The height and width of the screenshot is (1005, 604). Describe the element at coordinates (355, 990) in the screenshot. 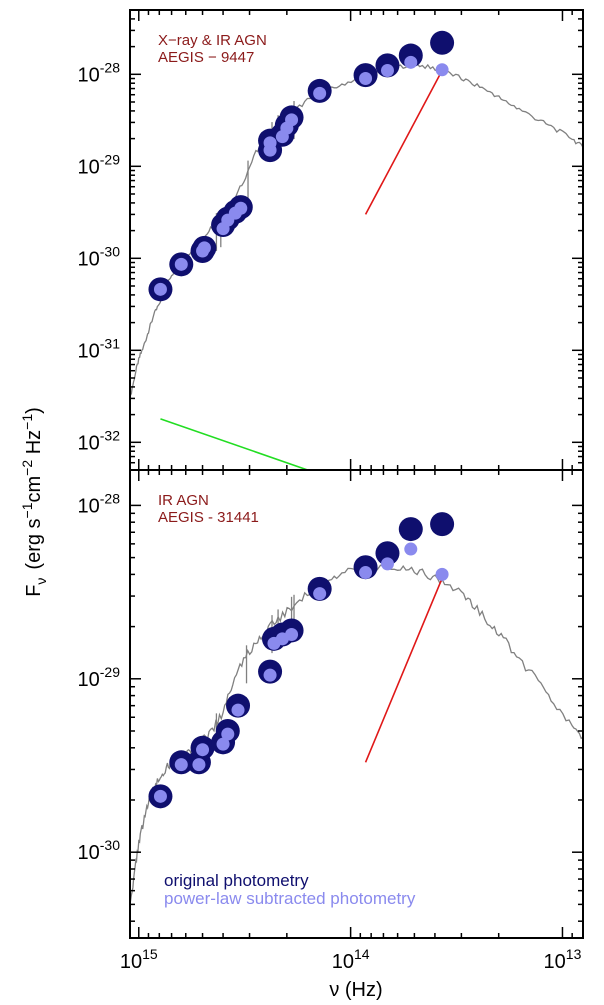

I see `x-axis-title: ν (Hz)` at that location.